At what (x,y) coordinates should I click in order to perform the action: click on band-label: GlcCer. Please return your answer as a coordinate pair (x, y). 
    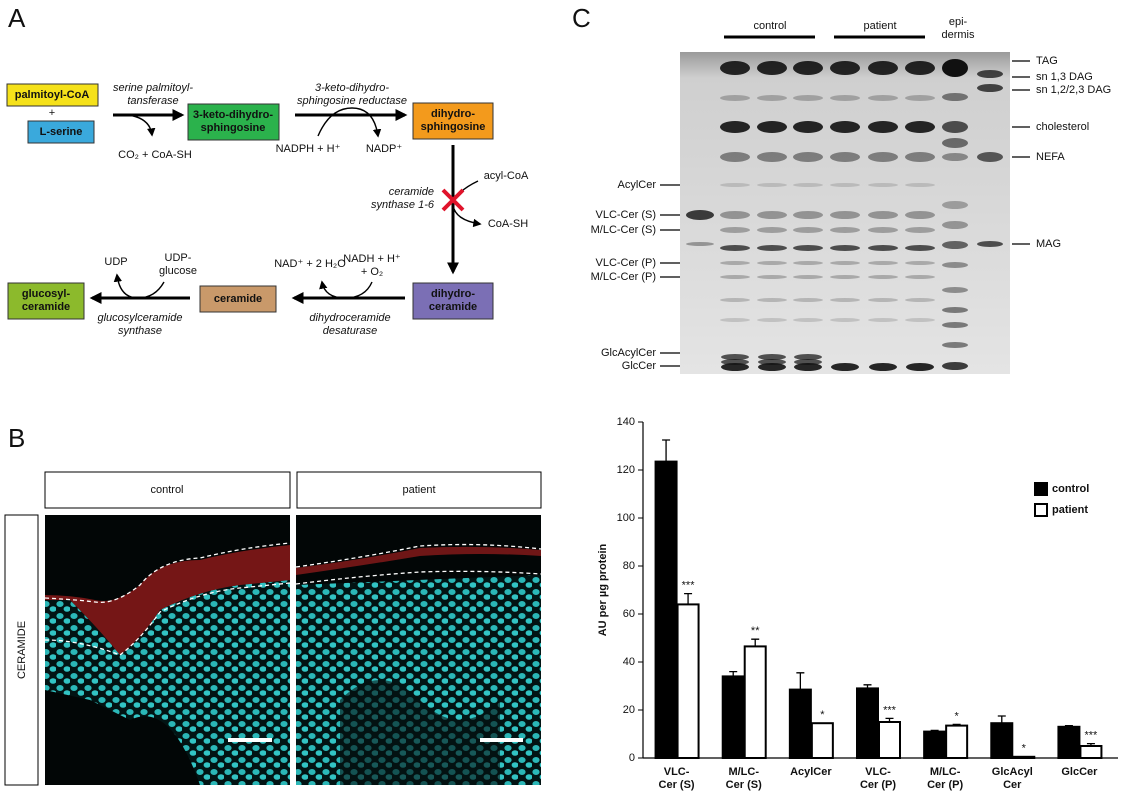
    Looking at the image, I should click on (639, 366).